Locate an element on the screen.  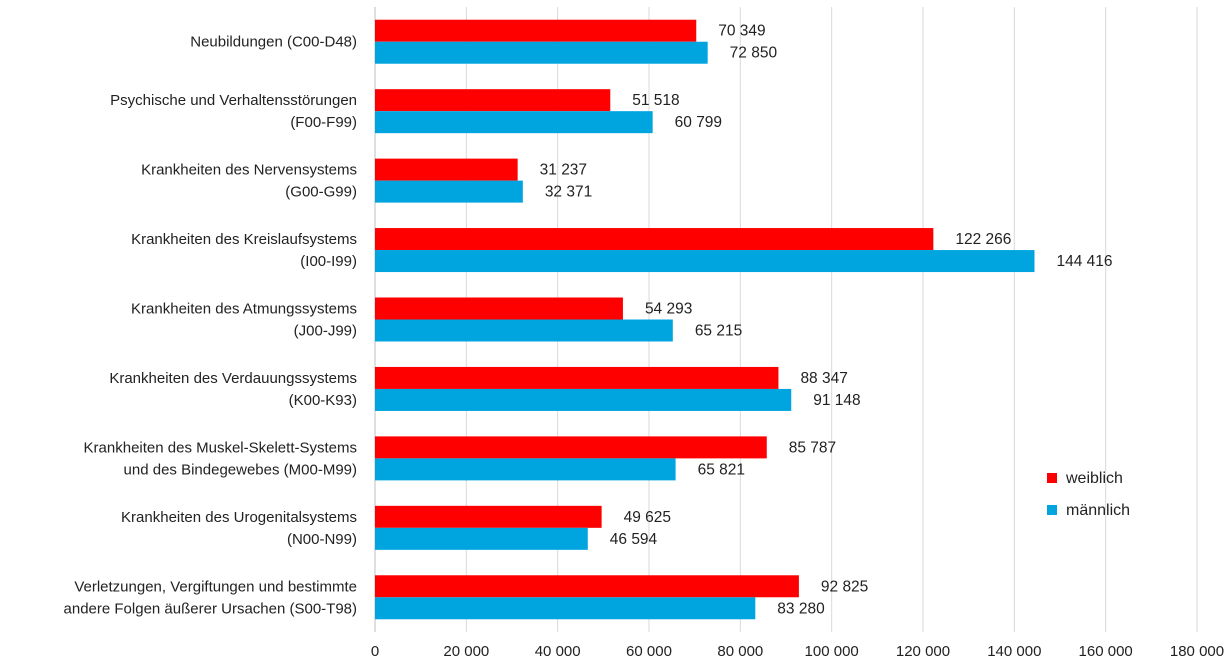
x-tick-label: 20 000 is located at coordinates (466, 651).